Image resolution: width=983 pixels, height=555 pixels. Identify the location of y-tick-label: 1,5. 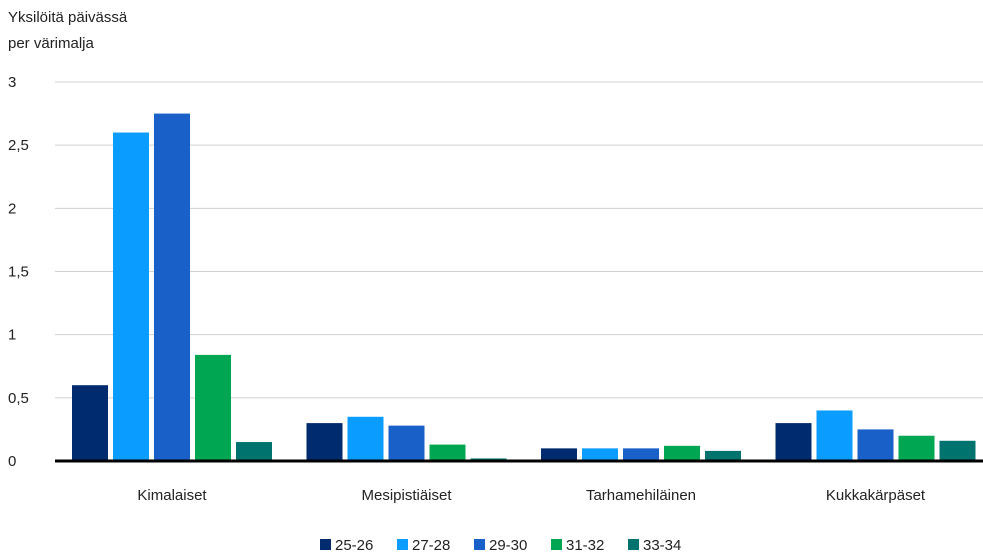
(18, 272).